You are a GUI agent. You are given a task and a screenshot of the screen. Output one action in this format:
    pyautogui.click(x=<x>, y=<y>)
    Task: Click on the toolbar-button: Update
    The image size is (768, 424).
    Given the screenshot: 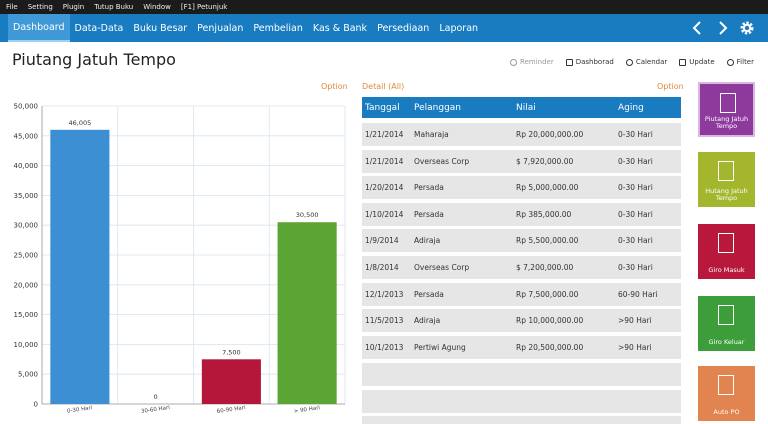 What is the action you would take?
    pyautogui.click(x=697, y=62)
    